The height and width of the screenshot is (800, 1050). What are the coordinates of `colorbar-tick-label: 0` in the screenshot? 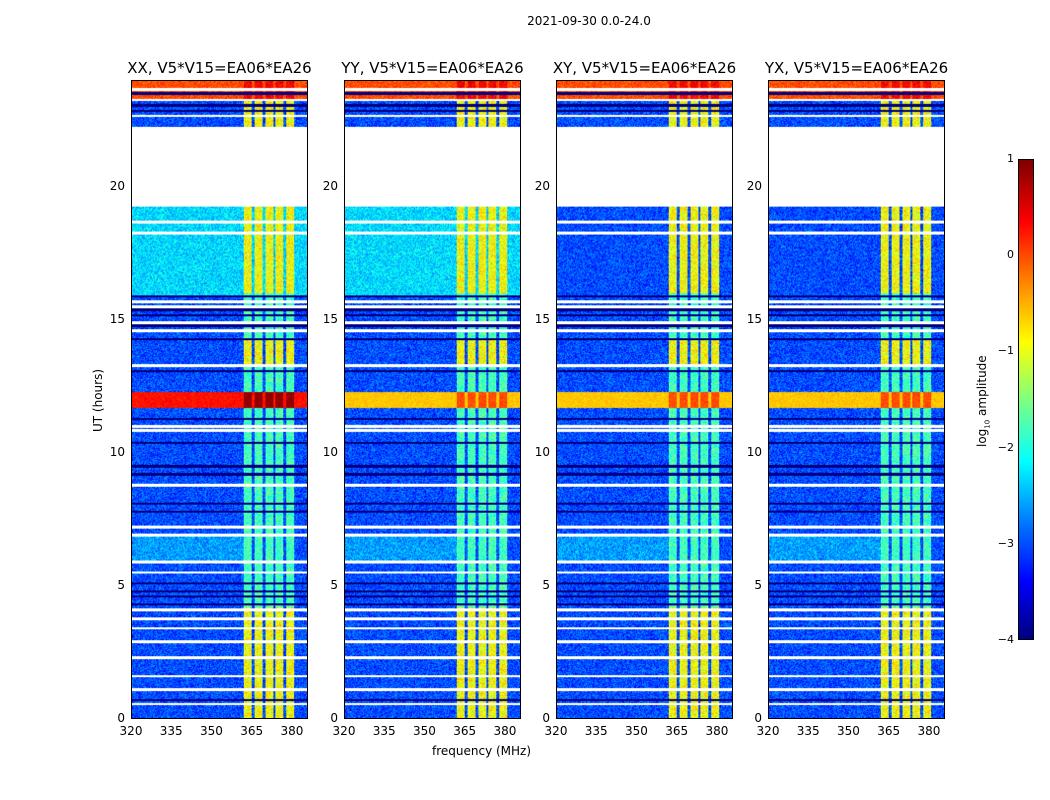 It's located at (1010, 255).